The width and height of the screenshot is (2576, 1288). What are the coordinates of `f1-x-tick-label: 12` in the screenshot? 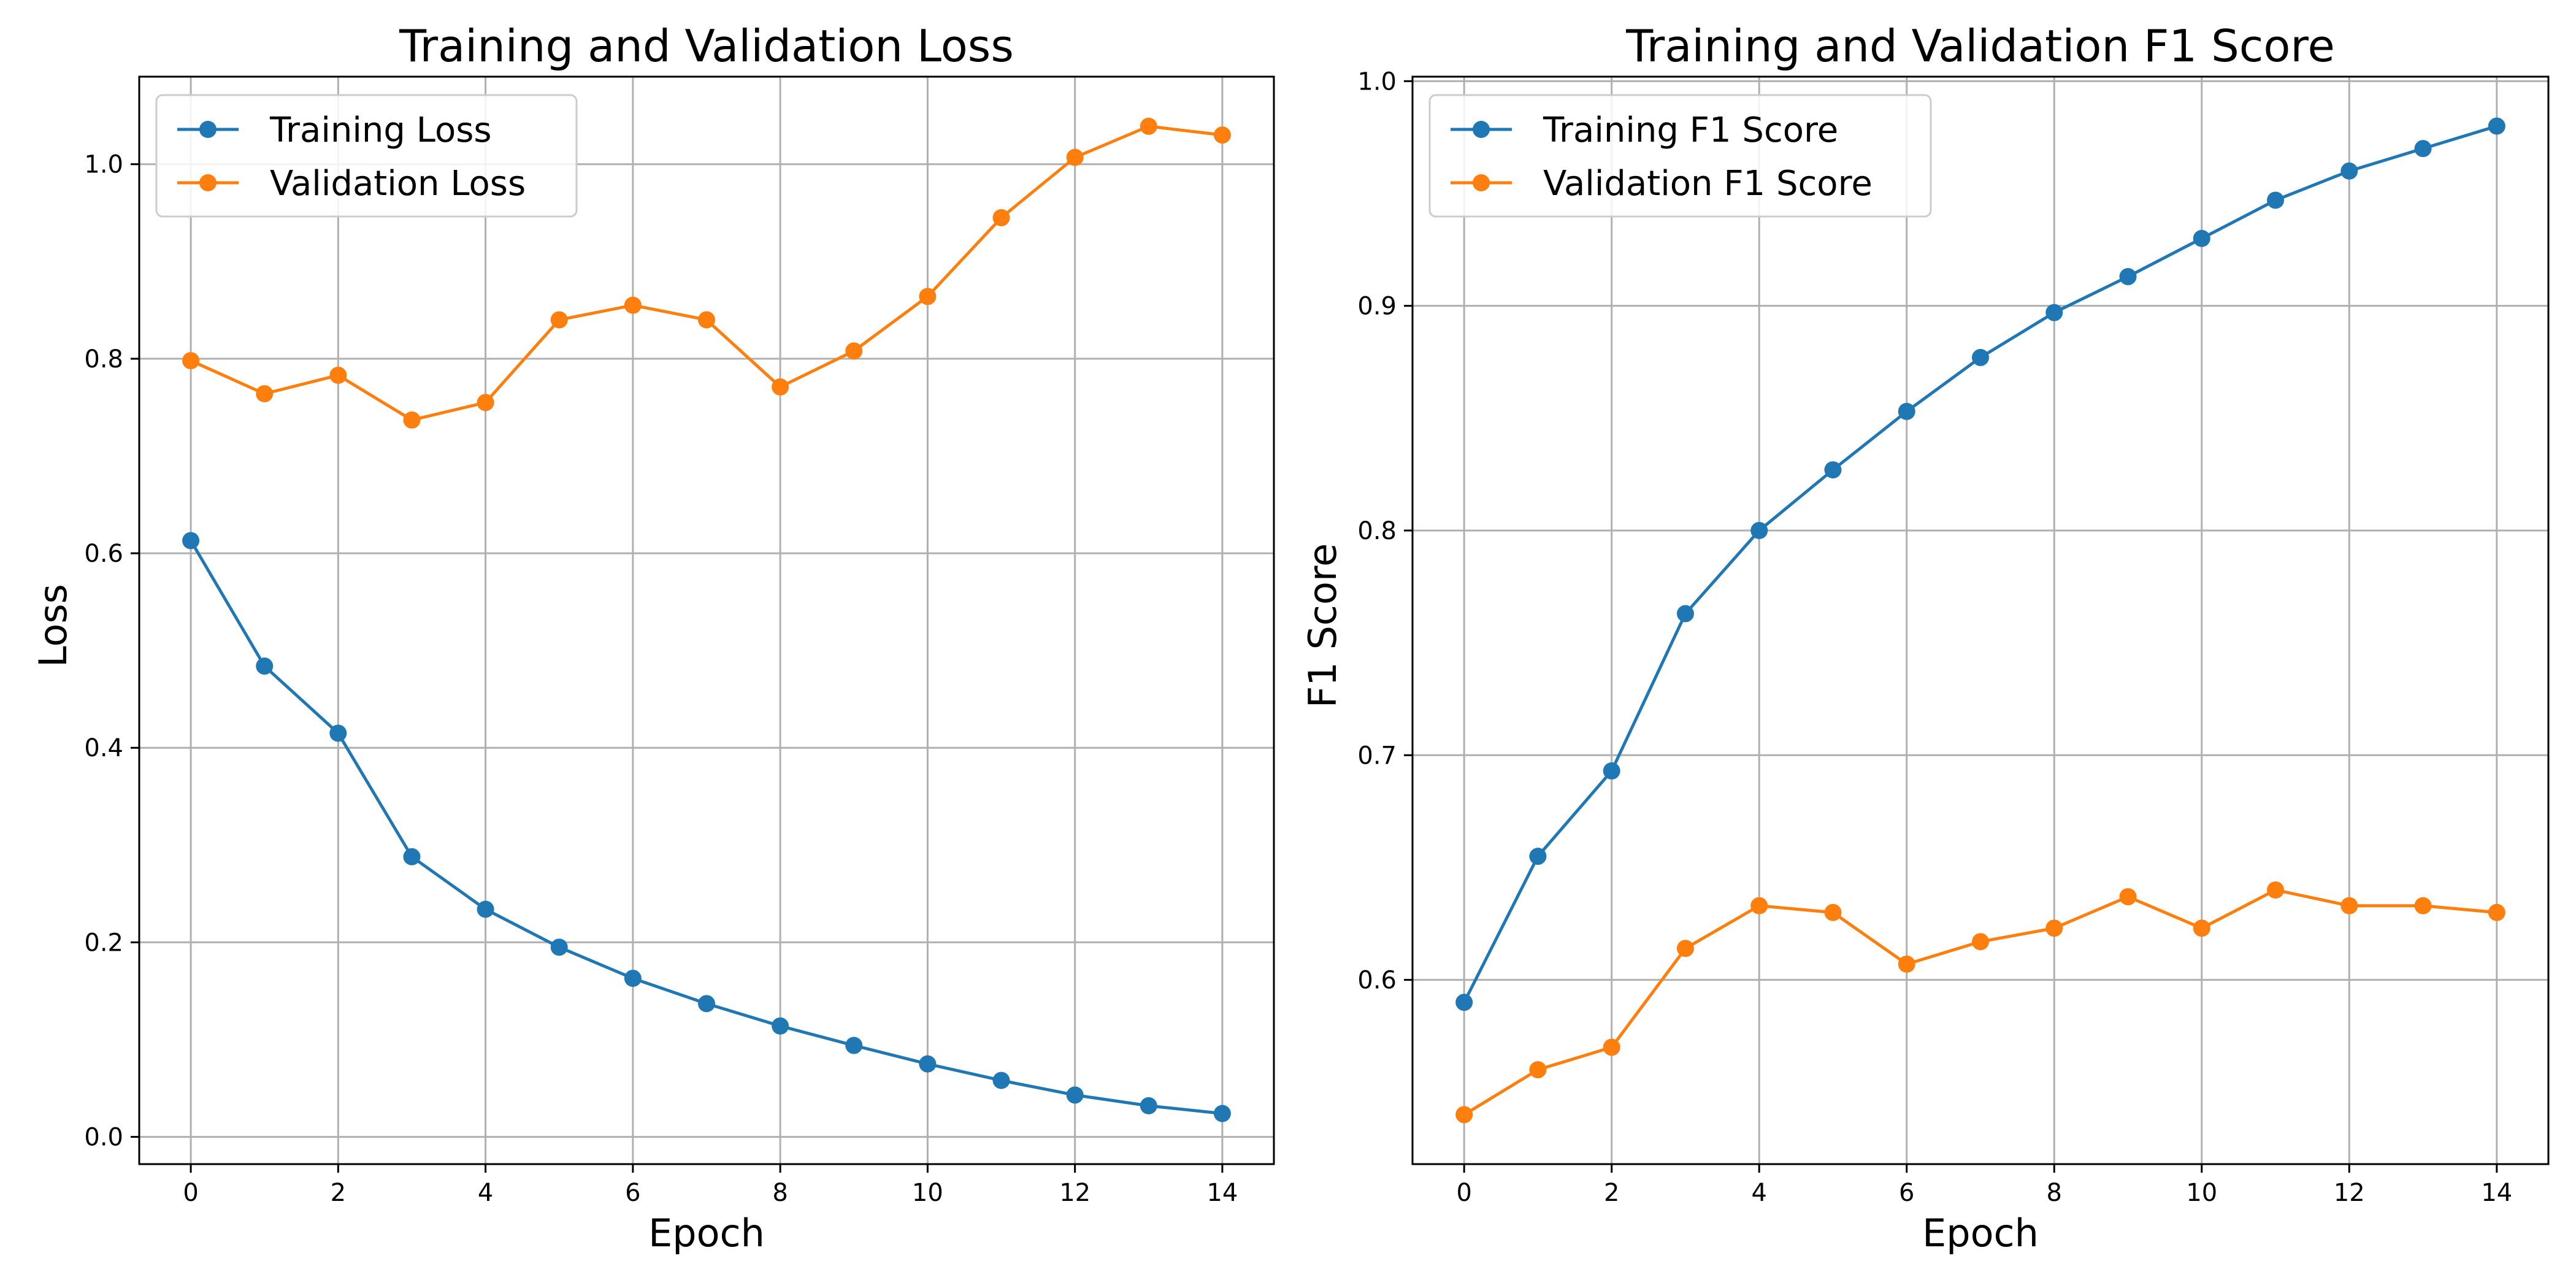 It's located at (2349, 1193).